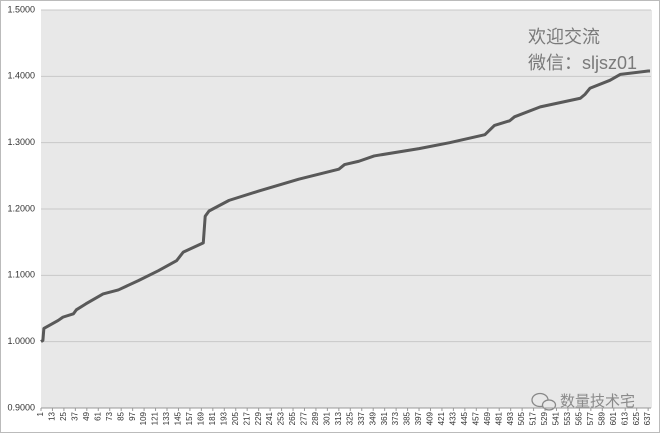 This screenshot has width=660, height=438. What do you see at coordinates (132, 415) in the screenshot?
I see `x-tick-label: 97` at bounding box center [132, 415].